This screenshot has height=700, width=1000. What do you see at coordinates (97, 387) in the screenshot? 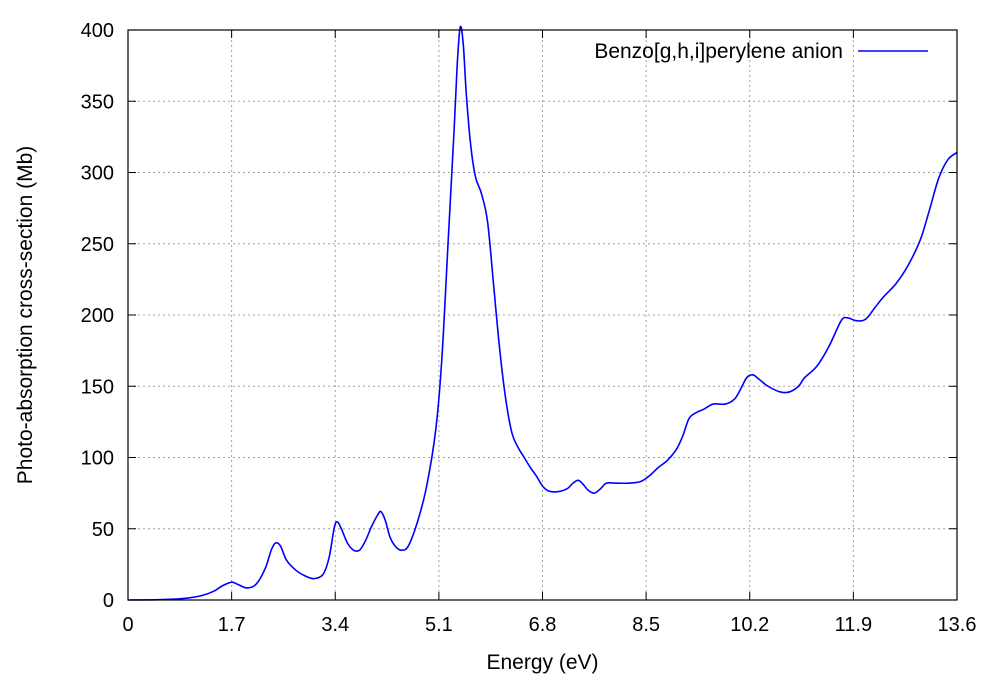
I see `y-tick-label: 150` at bounding box center [97, 387].